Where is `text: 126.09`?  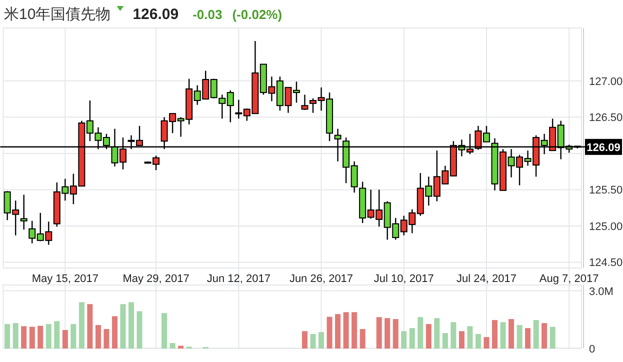
text: 126.09 is located at coordinates (155, 14).